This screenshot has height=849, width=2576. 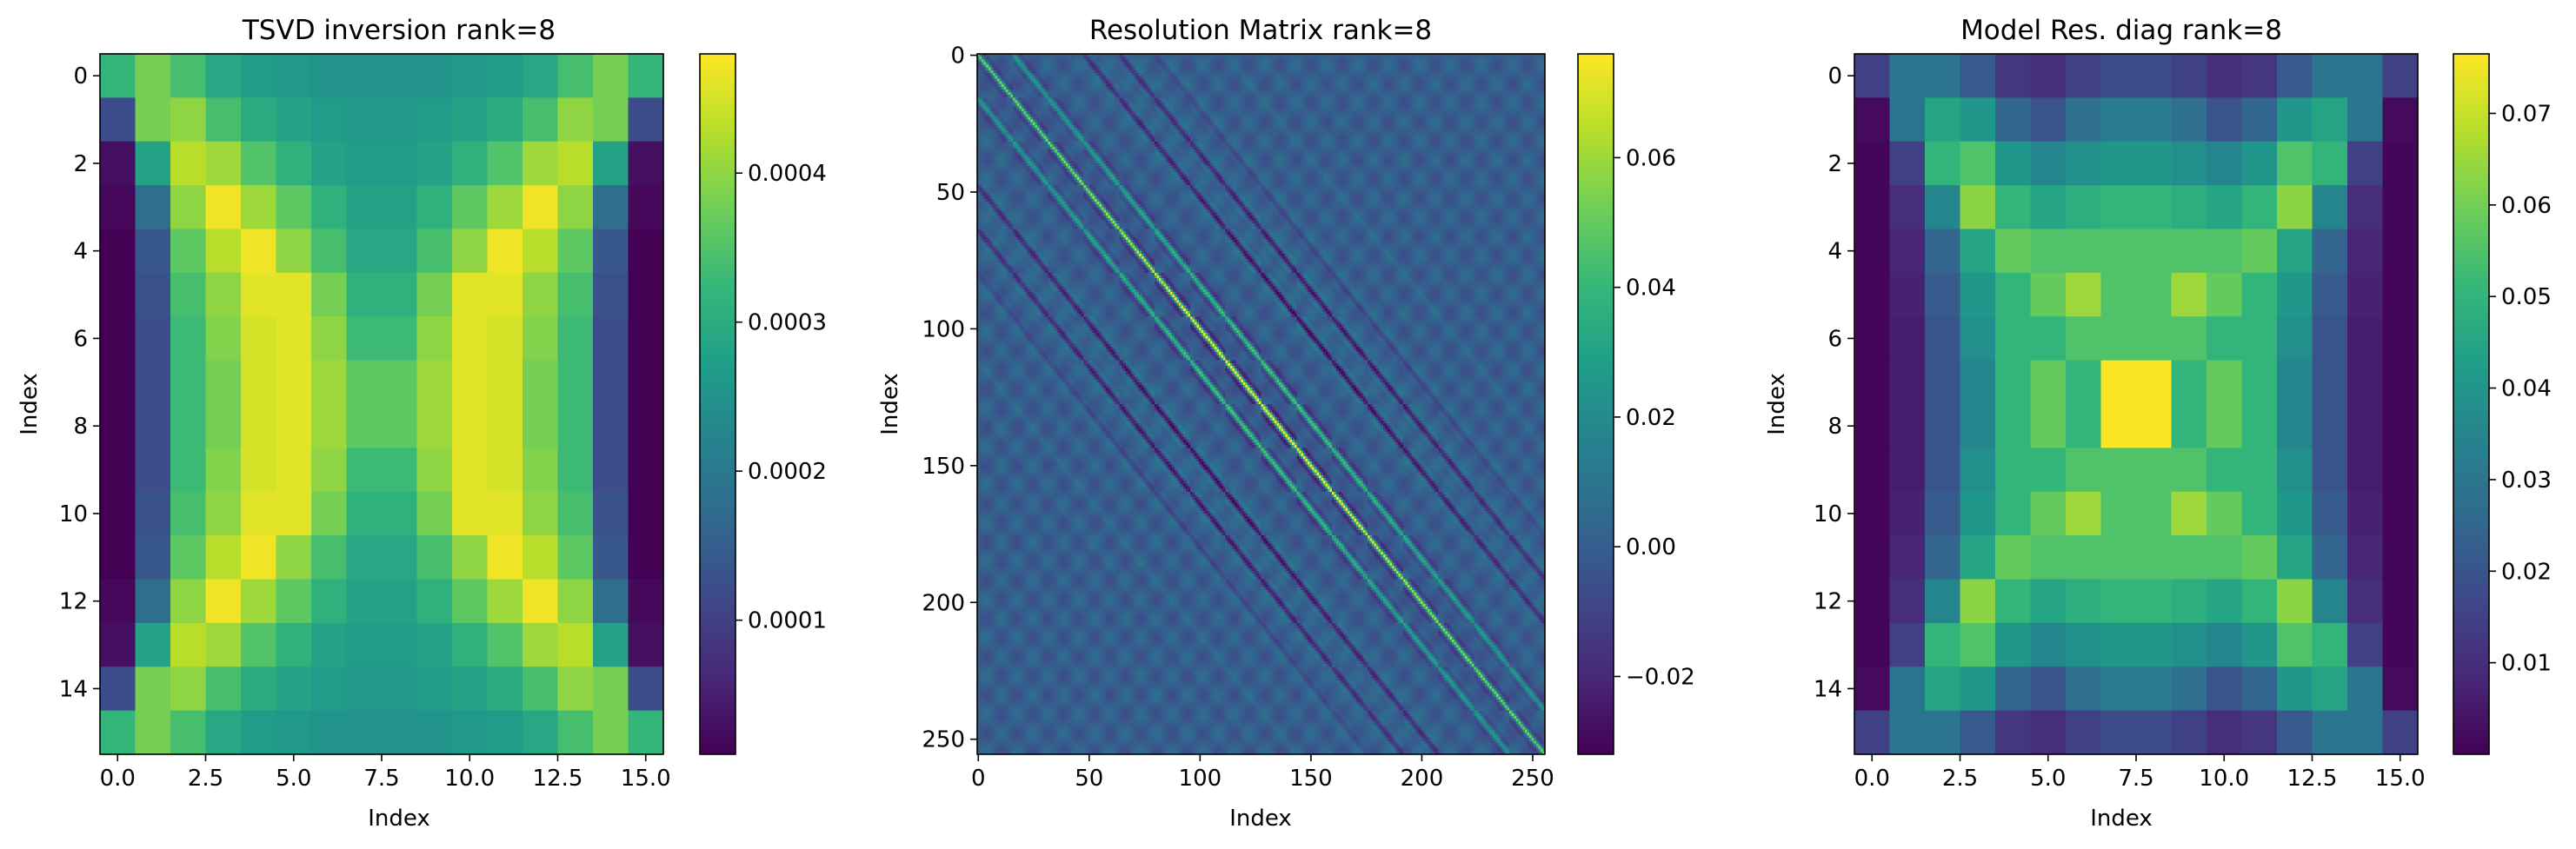 What do you see at coordinates (80, 76) in the screenshot?
I see `y-tick-label: 0` at bounding box center [80, 76].